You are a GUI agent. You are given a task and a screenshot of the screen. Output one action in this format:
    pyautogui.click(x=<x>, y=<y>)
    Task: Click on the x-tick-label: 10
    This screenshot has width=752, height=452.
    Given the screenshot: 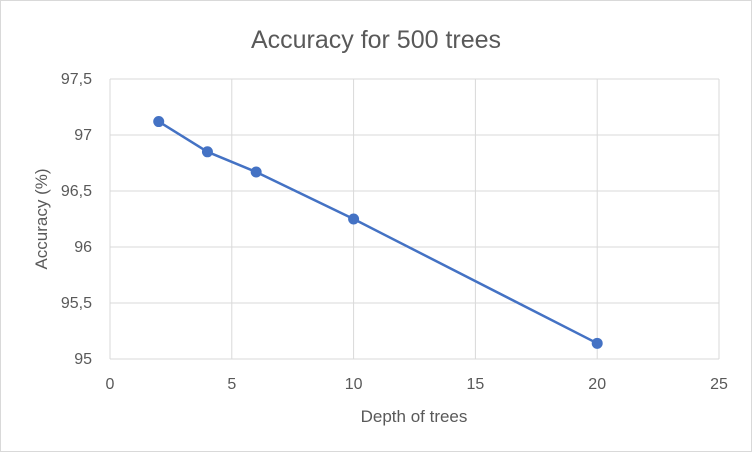 What is the action you would take?
    pyautogui.click(x=354, y=384)
    